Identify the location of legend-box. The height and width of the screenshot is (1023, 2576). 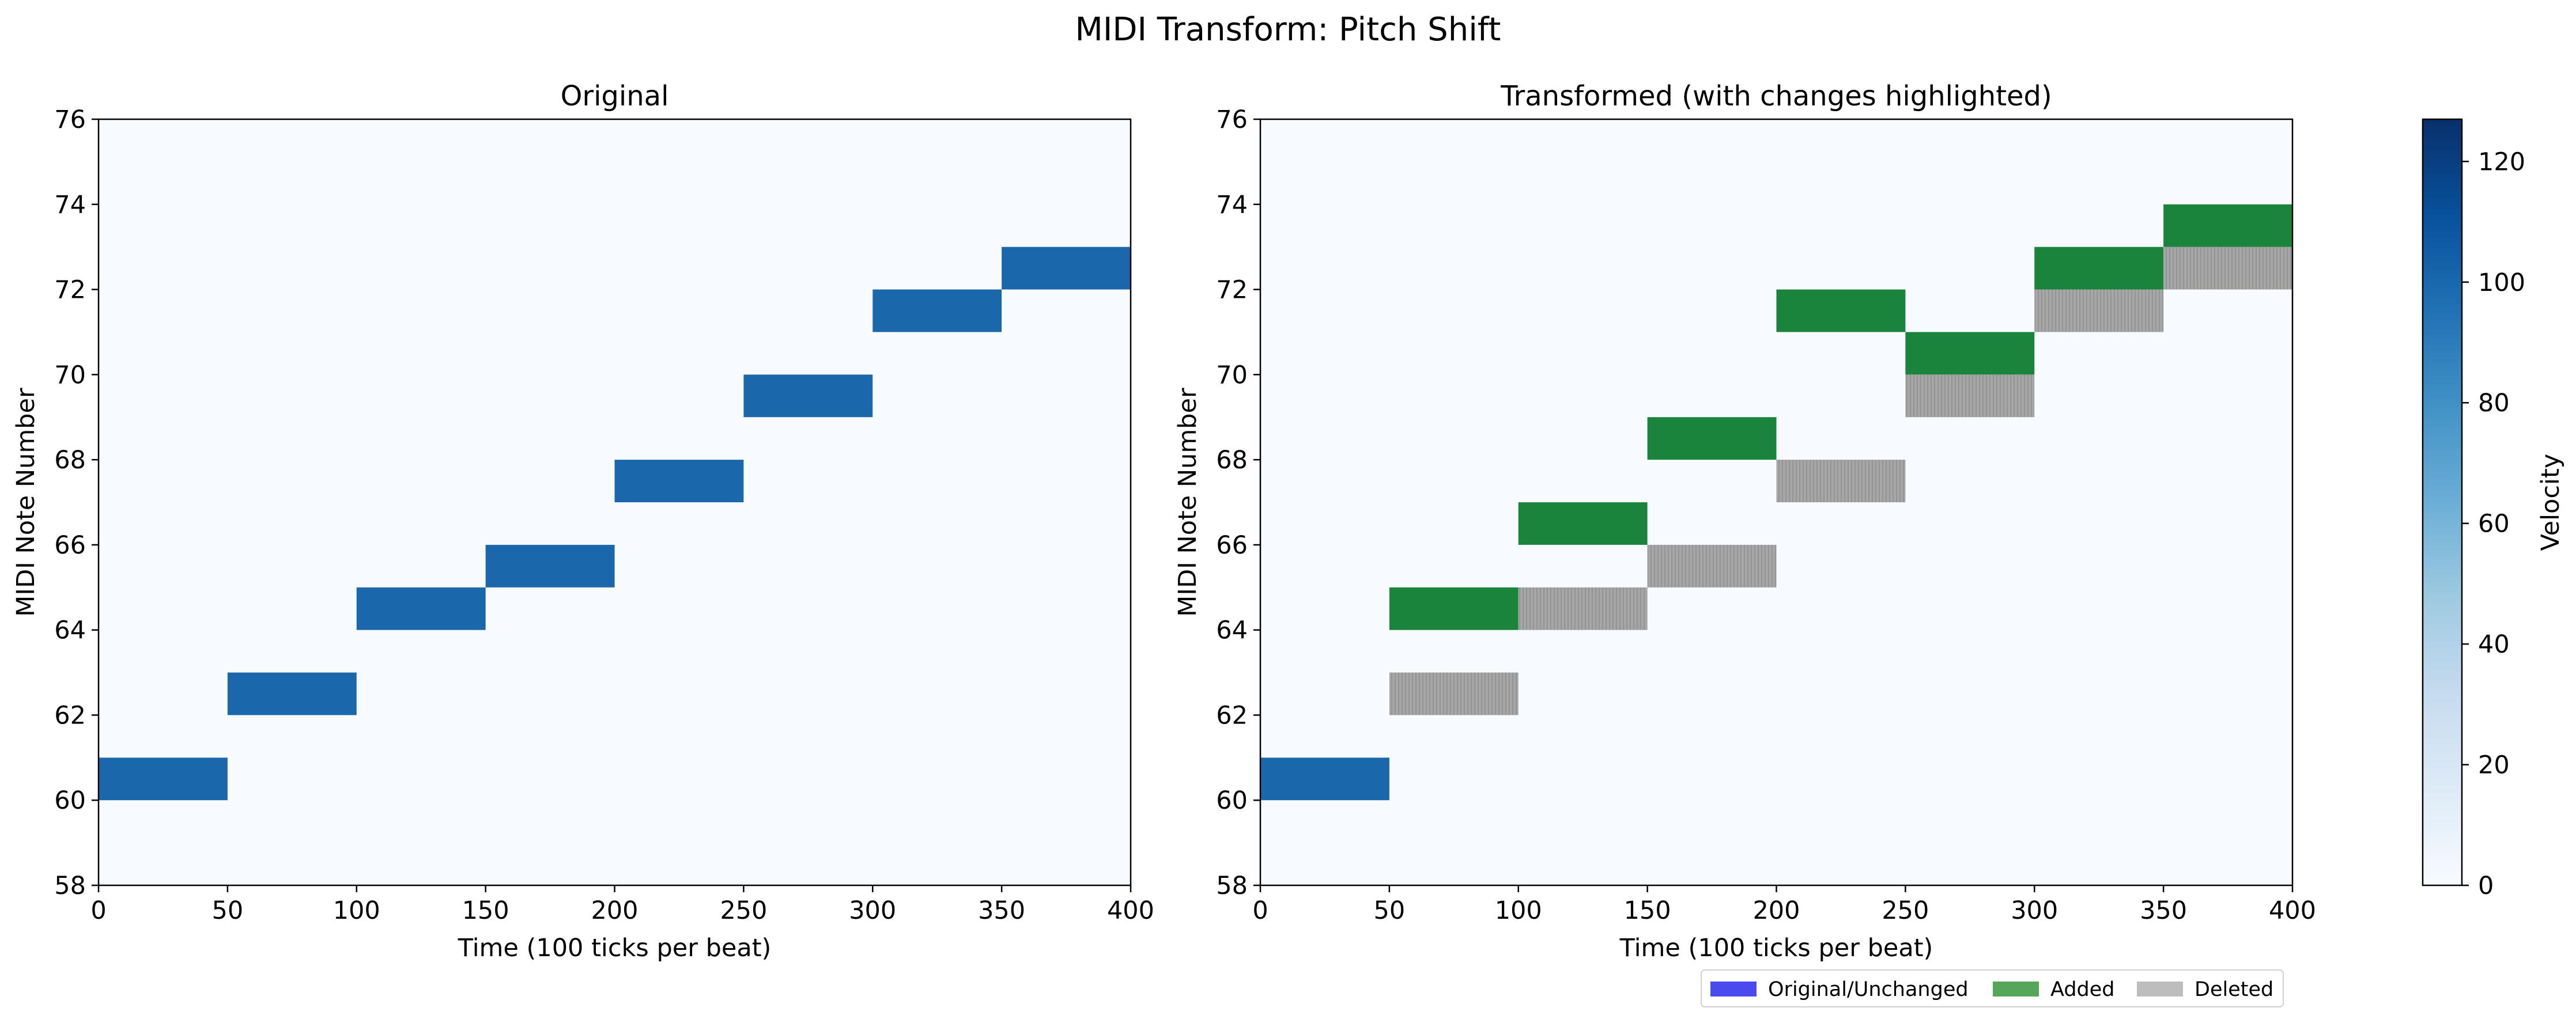
(1993, 988).